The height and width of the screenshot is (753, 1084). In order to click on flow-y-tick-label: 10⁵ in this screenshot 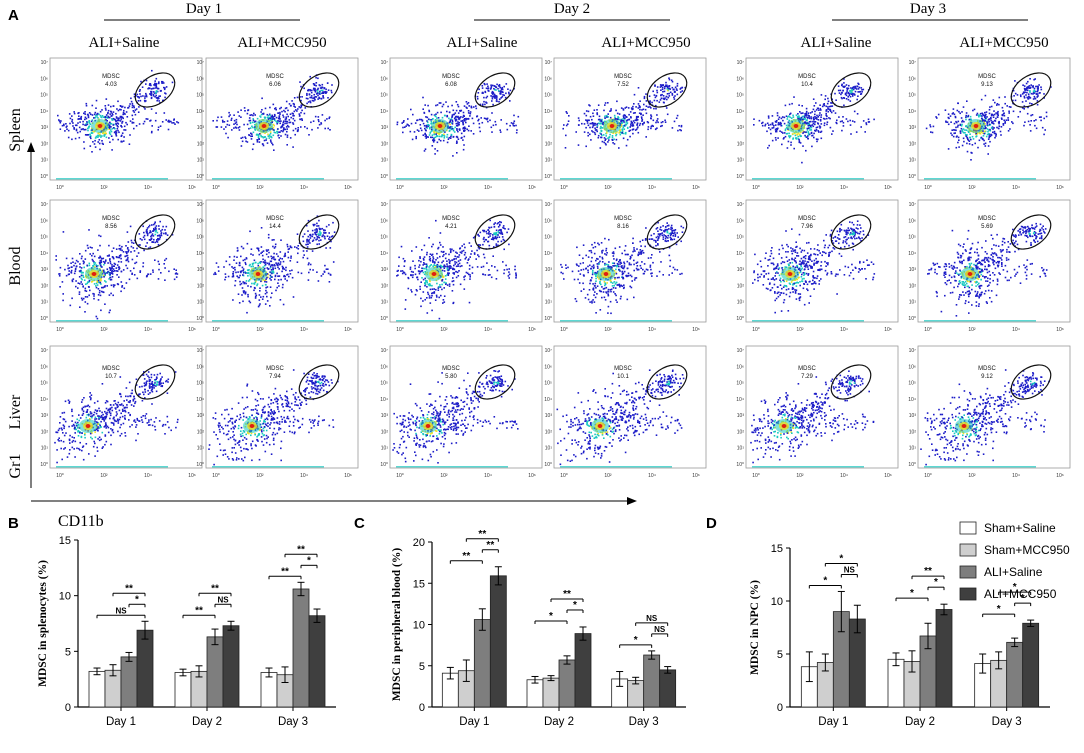, I will do `click(548, 238)`.